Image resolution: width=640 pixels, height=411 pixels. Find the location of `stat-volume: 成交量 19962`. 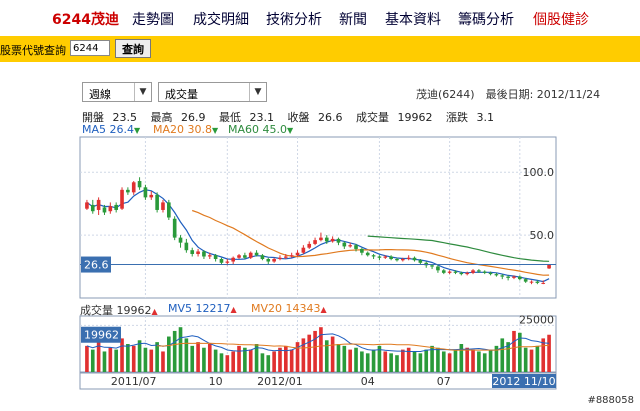

stat-volume: 成交量 19962 is located at coordinates (394, 117).